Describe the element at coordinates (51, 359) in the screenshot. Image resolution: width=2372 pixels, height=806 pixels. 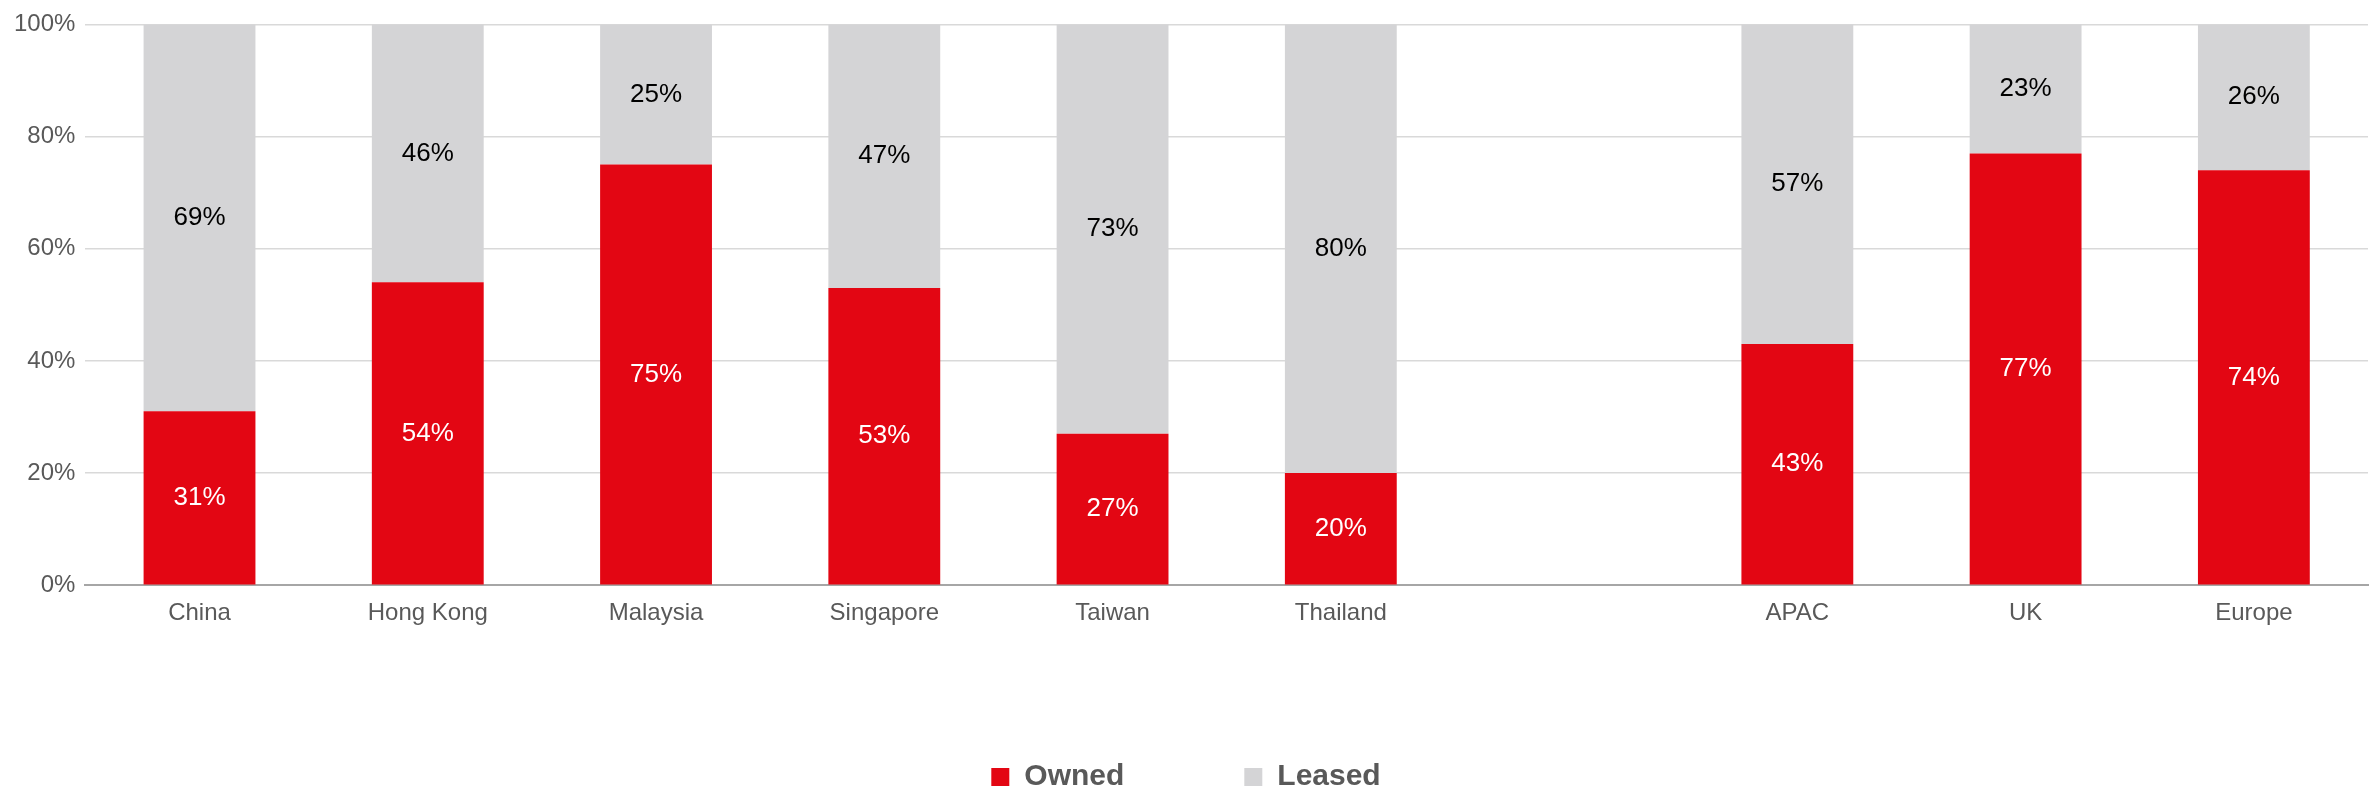
I see `y-tick-label: 40%` at that location.